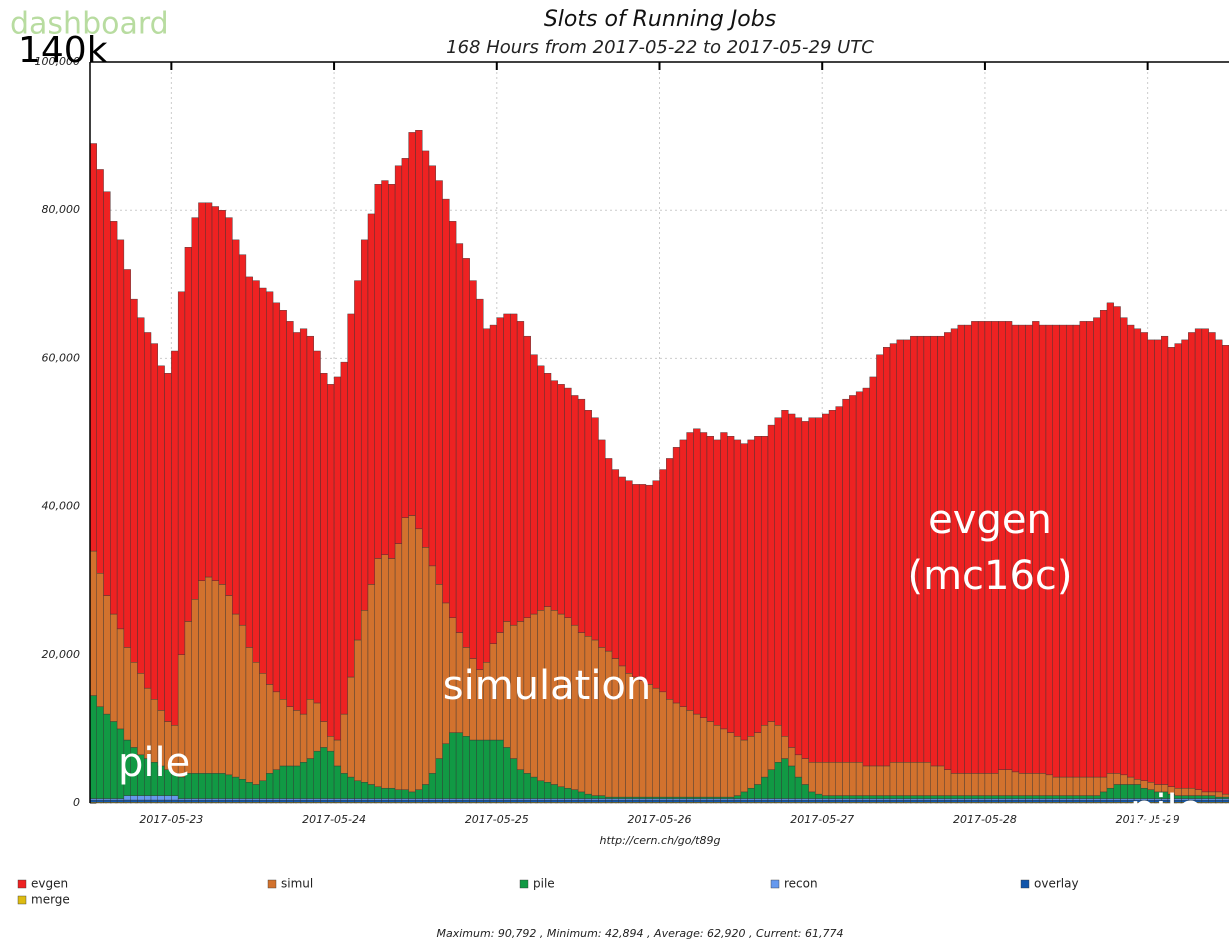 This screenshot has height=942, width=1229. What do you see at coordinates (1056, 884) in the screenshot?
I see `legend-label: overlay` at bounding box center [1056, 884].